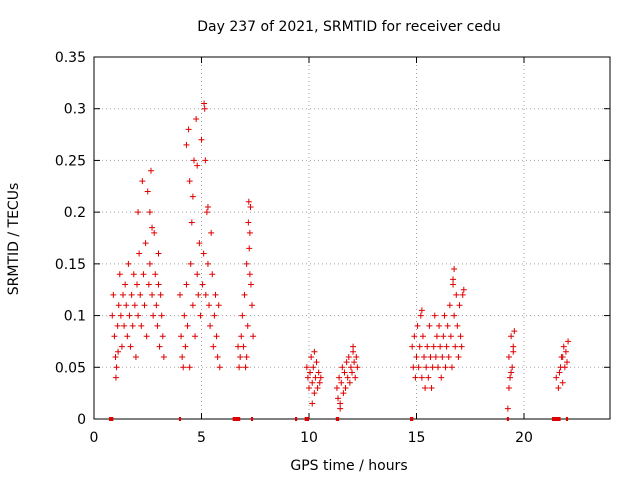 Image resolution: width=640 pixels, height=480 pixels. Describe the element at coordinates (417, 438) in the screenshot. I see `x-tick-label: 15` at that location.